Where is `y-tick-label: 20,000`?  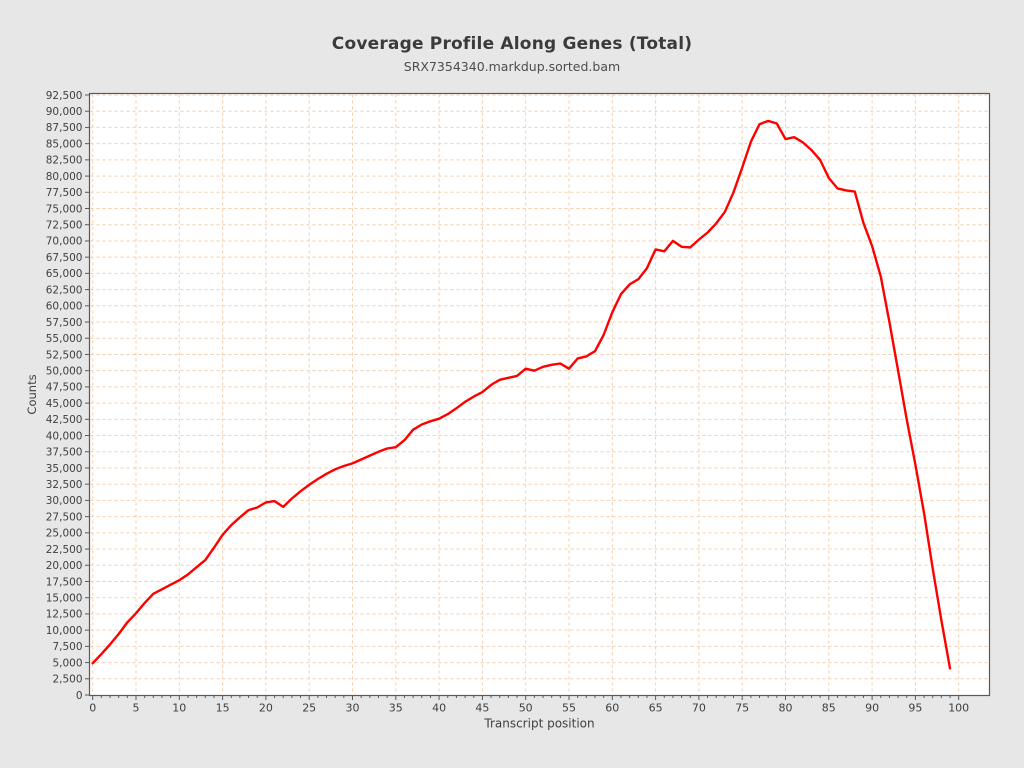
y-tick-label: 20,000 is located at coordinates (64, 566).